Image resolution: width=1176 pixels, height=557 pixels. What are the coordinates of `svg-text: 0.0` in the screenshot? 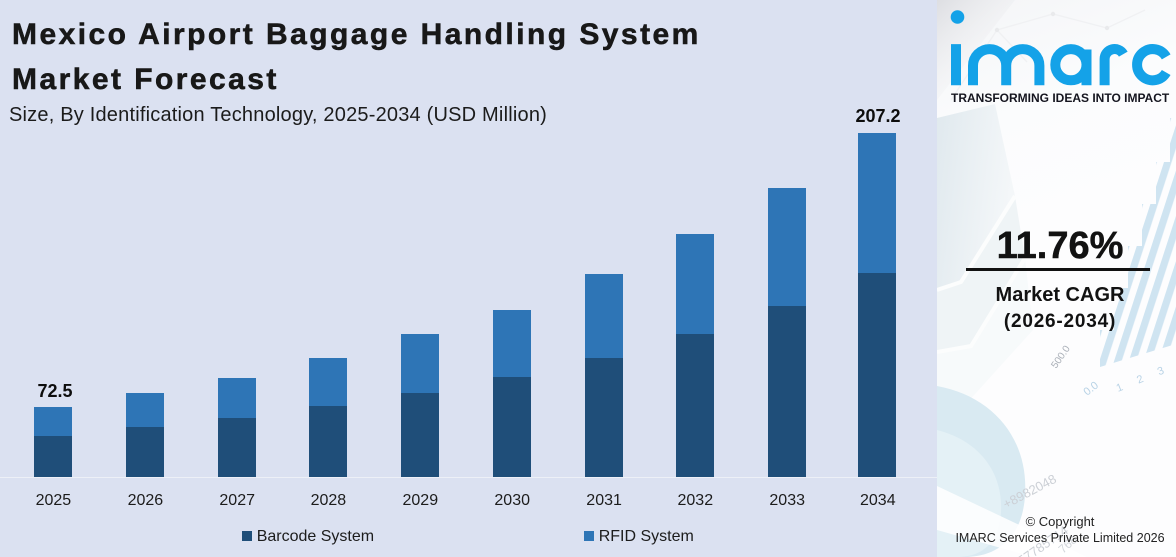 It's located at (1090, 388).